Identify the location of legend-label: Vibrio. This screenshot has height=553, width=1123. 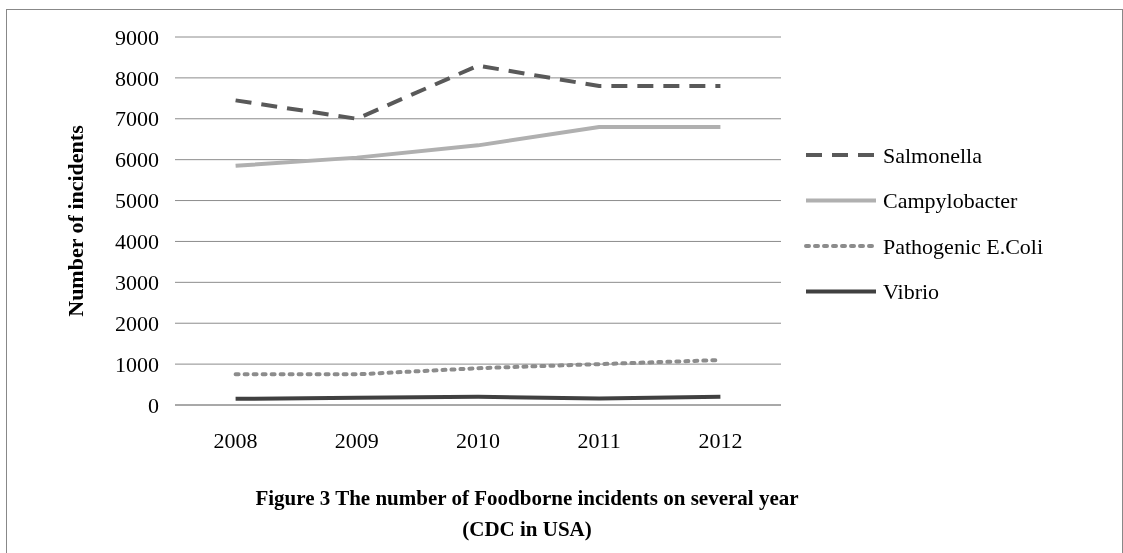
(911, 292).